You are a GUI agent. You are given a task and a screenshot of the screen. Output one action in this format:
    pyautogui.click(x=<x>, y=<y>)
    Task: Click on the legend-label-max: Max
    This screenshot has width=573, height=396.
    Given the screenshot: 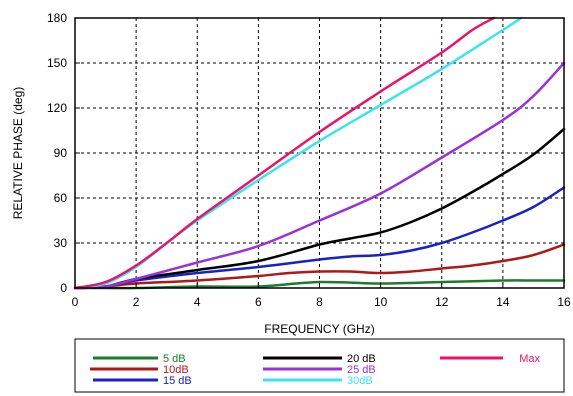 What is the action you would take?
    pyautogui.click(x=529, y=359)
    